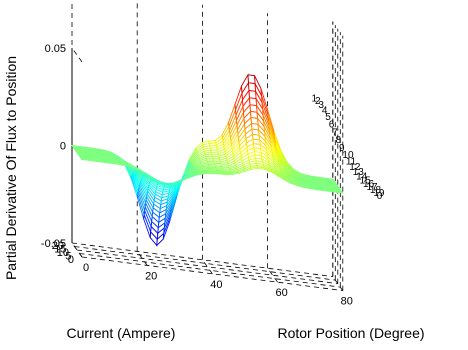  I want to click on contour-label: 11, so click(351, 161).